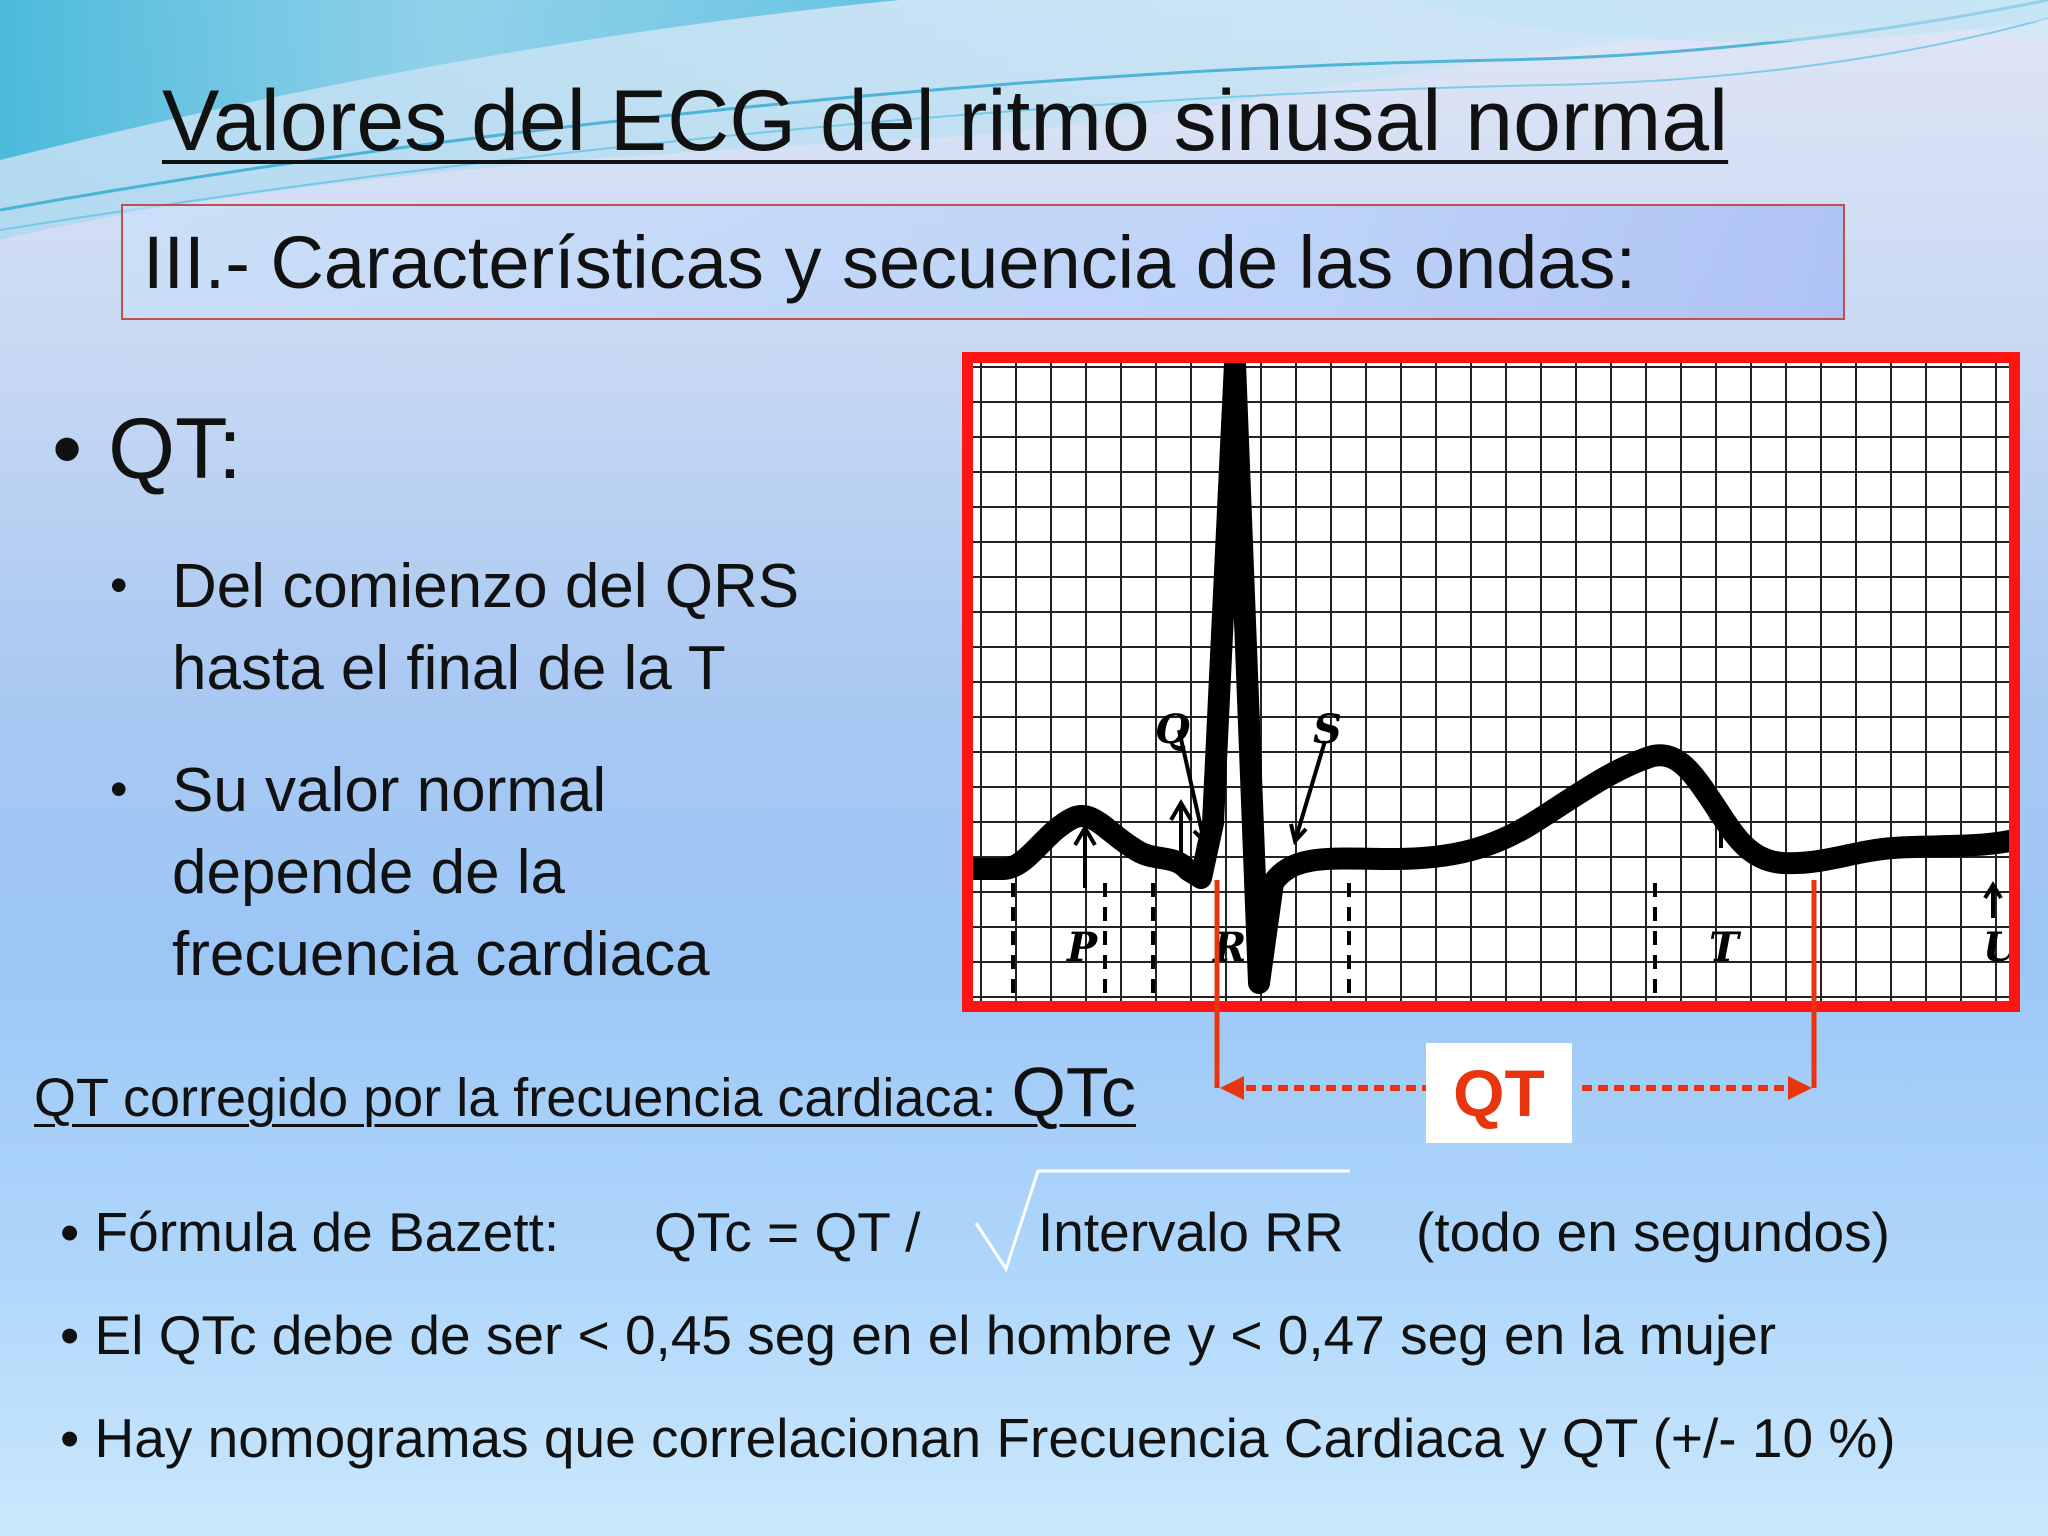 The width and height of the screenshot is (2048, 1536). I want to click on ecg-dashed-markers, so click(1334, 942).